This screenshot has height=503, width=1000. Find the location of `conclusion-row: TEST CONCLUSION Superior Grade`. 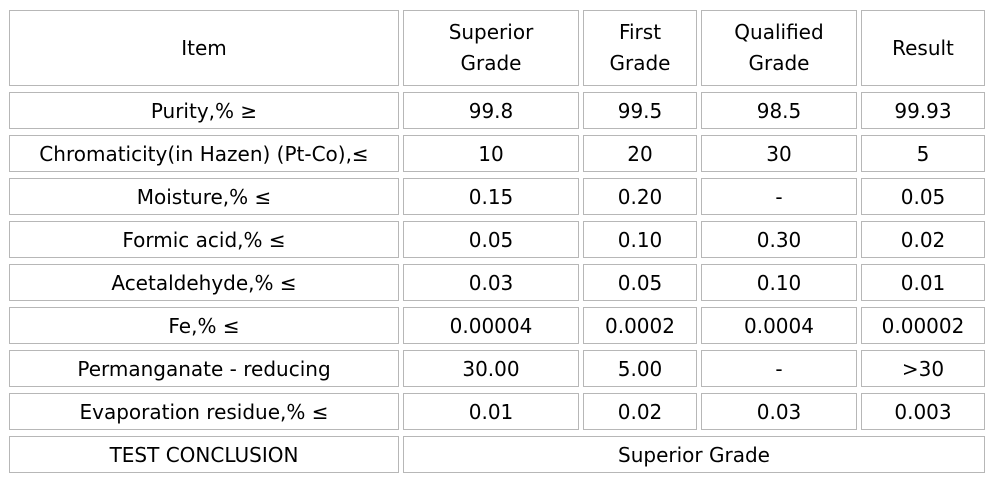

conclusion-row: TEST CONCLUSION Superior Grade is located at coordinates (497, 454).